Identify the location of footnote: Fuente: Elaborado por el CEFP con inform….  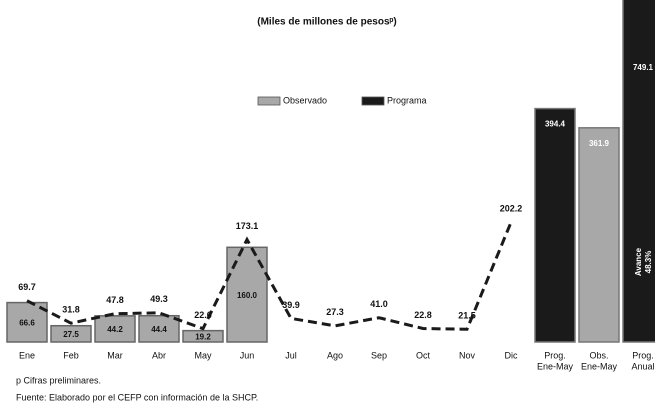
(137, 397).